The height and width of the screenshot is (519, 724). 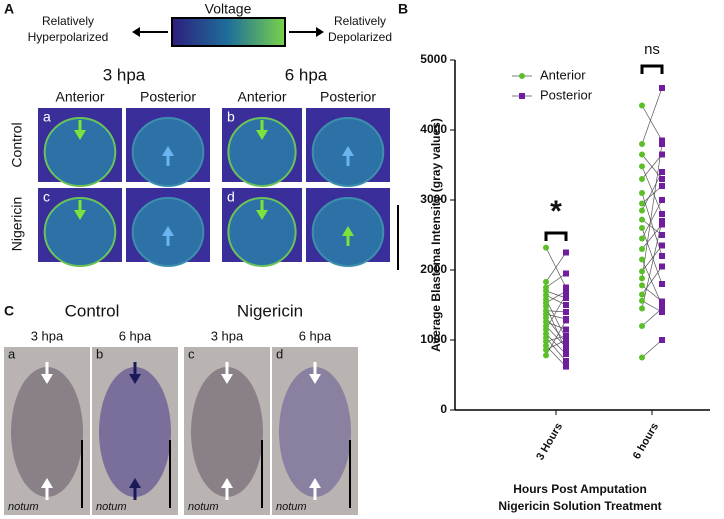 I want to click on x-axis-label: Nigericin Solution Treatment, so click(x=579, y=506).